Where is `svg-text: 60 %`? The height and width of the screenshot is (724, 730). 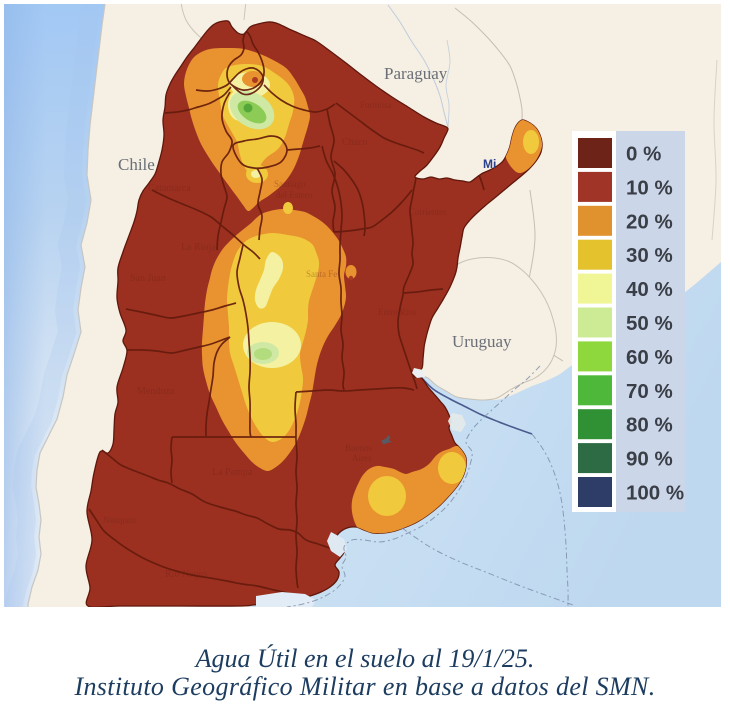
svg-text: 60 % is located at coordinates (649, 357).